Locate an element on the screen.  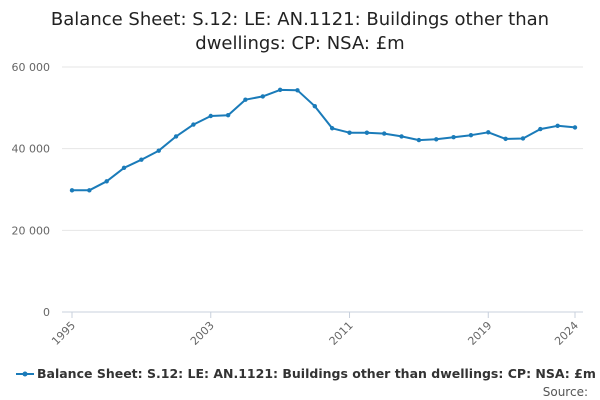
y-tick-label: 60 000 is located at coordinates (31, 67).